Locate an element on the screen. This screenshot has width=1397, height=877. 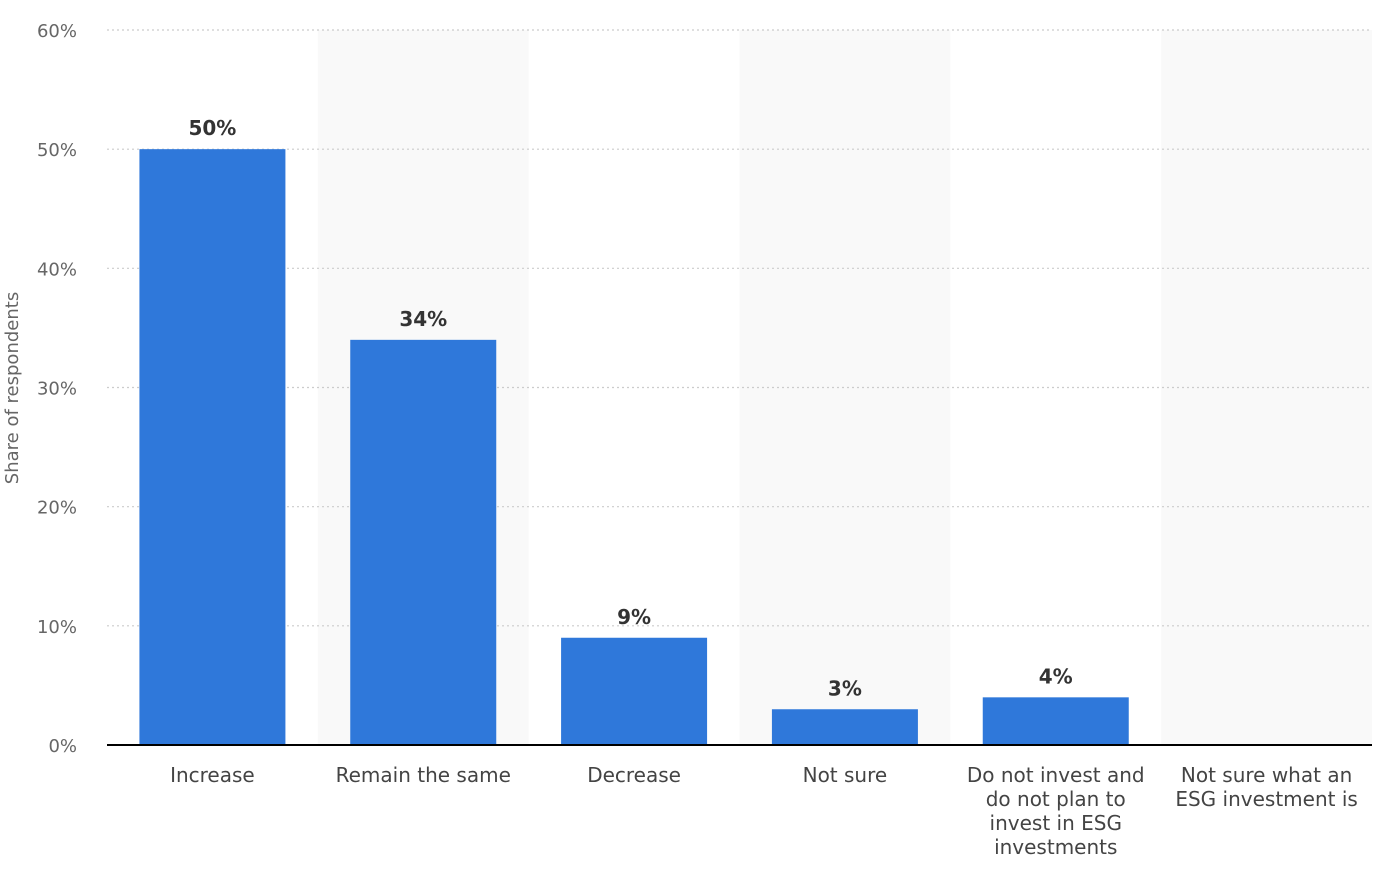
x-tick-label: Remain the same is located at coordinates (423, 775).